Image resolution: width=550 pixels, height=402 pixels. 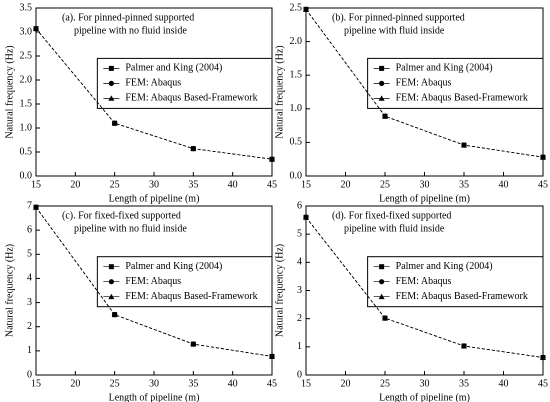 What do you see at coordinates (29, 229) in the screenshot?
I see `y-tick-label: 6` at bounding box center [29, 229].